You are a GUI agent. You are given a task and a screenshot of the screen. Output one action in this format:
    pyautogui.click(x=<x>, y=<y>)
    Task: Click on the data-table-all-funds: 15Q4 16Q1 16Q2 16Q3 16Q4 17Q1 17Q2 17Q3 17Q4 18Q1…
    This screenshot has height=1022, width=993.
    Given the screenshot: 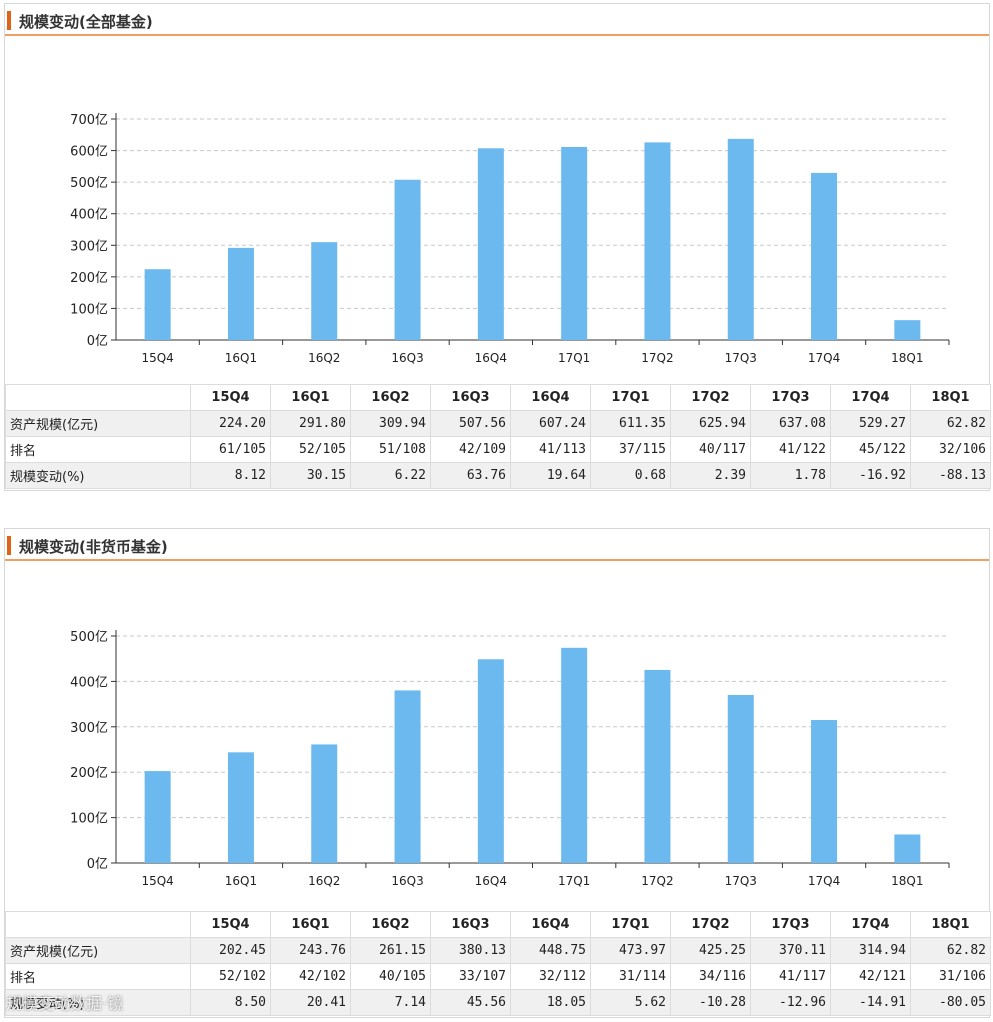 What is the action you would take?
    pyautogui.click(x=498, y=436)
    